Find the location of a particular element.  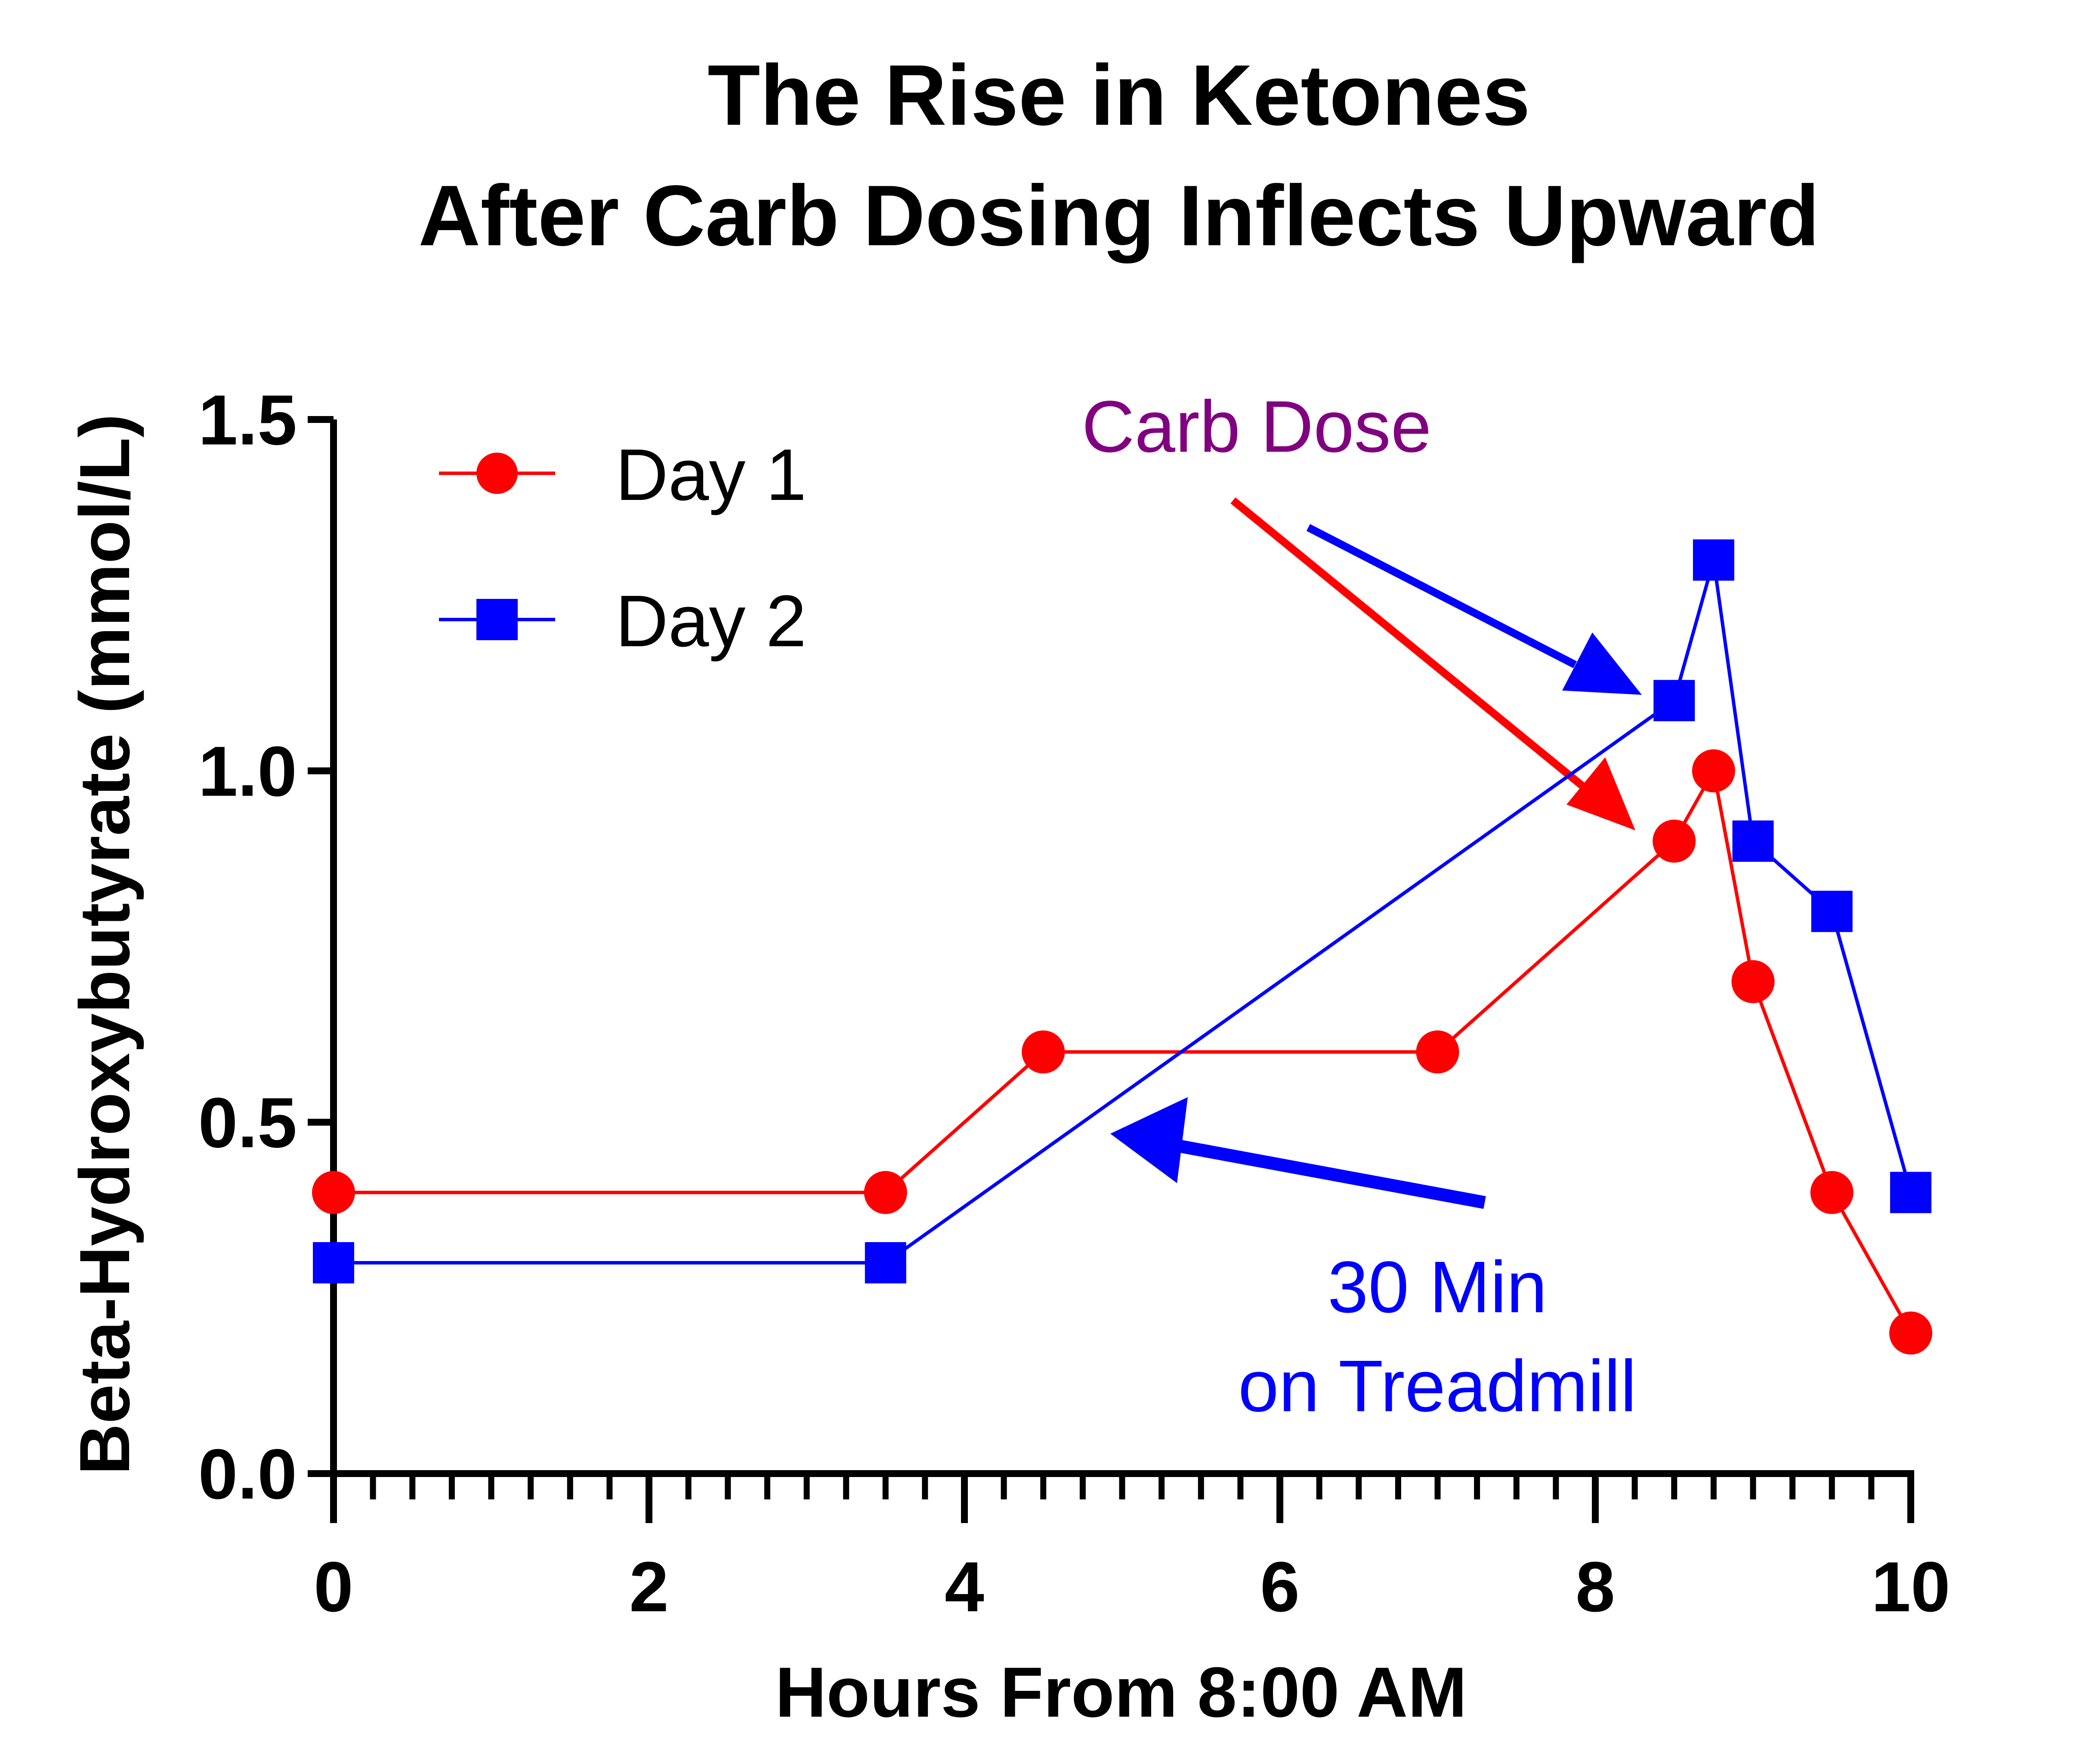

annotation-arrows is located at coordinates (1376, 853).